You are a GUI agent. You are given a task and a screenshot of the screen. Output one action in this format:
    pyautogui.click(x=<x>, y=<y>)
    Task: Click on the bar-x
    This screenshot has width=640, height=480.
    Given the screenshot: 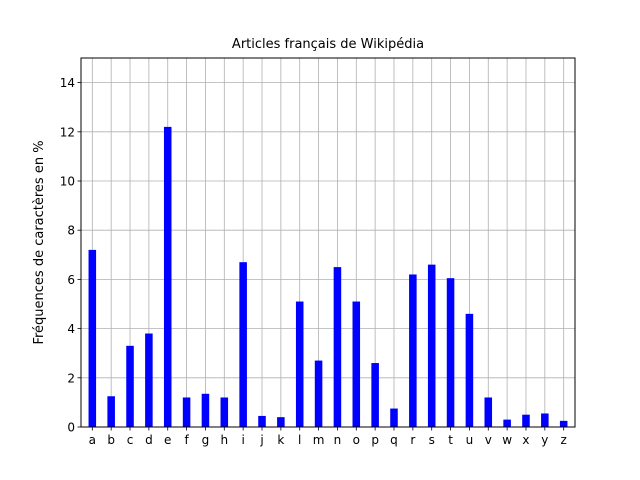 What is the action you would take?
    pyautogui.click(x=526, y=420)
    